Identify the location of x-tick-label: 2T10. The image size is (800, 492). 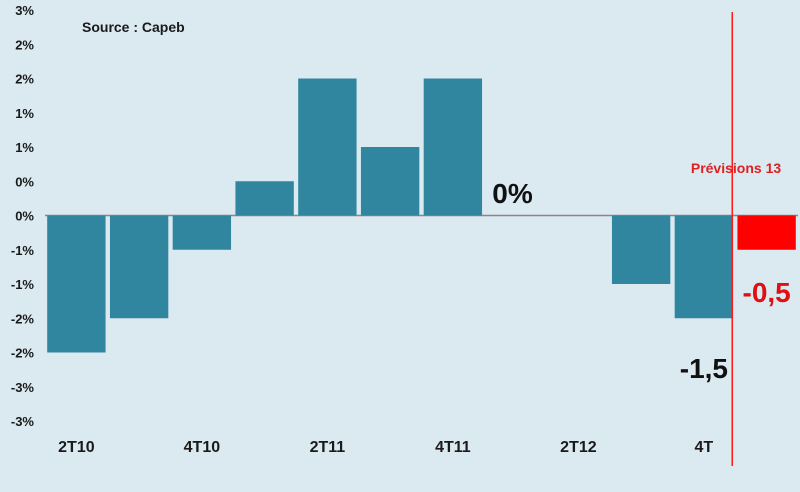
(76, 447).